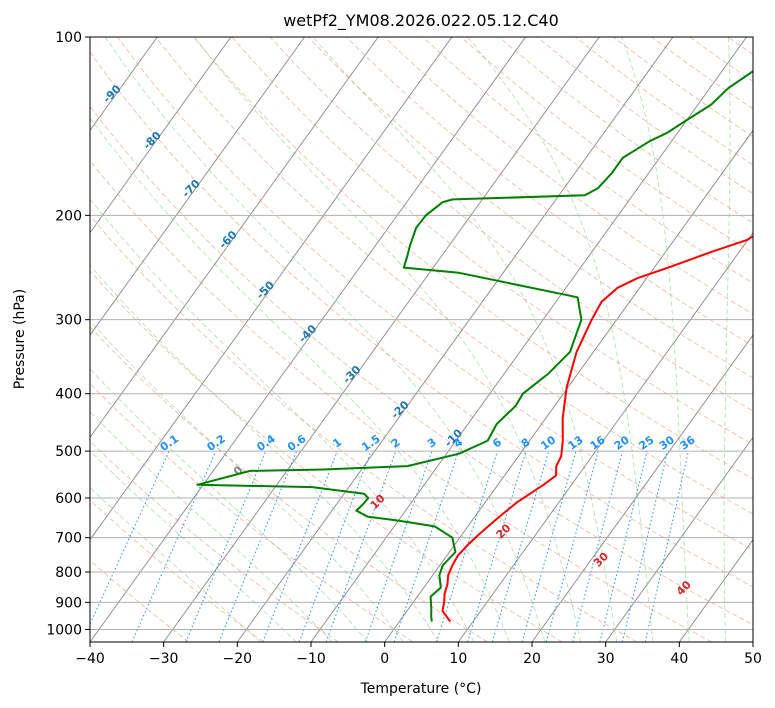  I want to click on x-tick-label: 0, so click(384, 659).